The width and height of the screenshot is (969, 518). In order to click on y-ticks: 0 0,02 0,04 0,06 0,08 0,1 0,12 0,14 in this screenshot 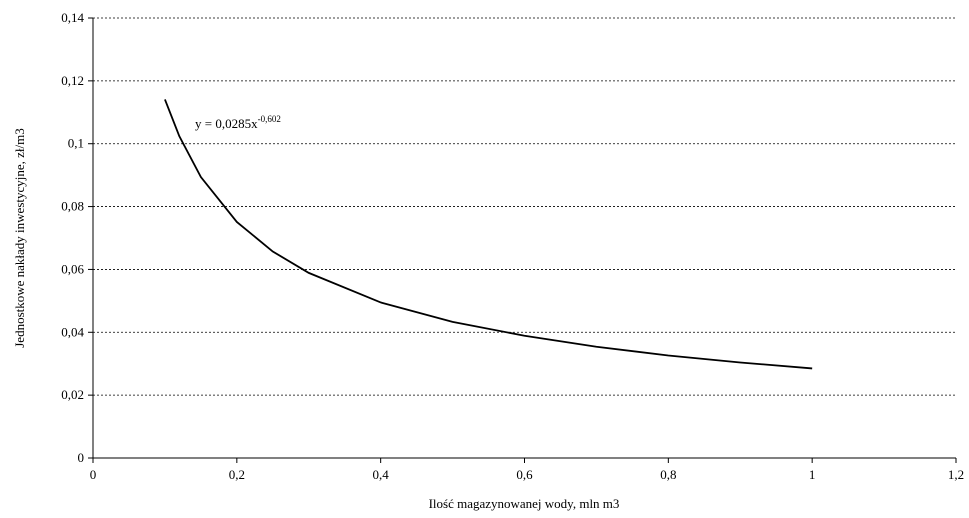, I will do `click(77, 237)`.